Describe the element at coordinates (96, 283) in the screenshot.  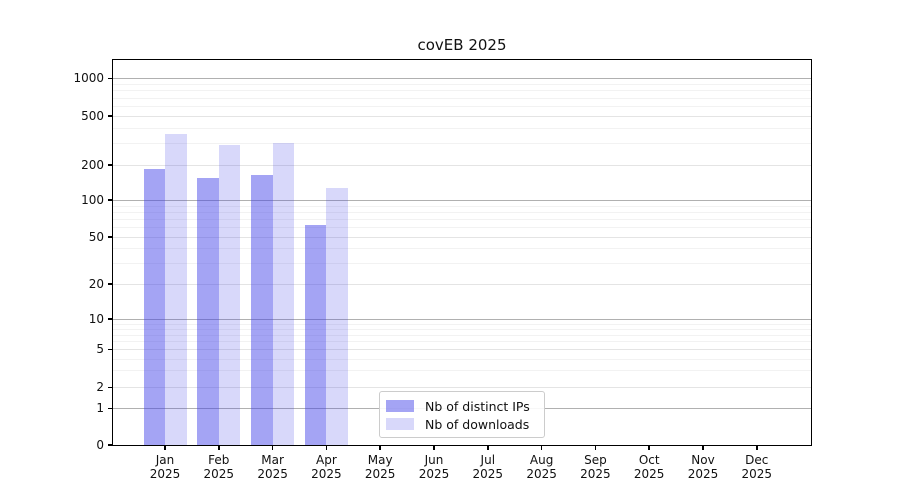
I see `y-tick-label-20: 20` at that location.